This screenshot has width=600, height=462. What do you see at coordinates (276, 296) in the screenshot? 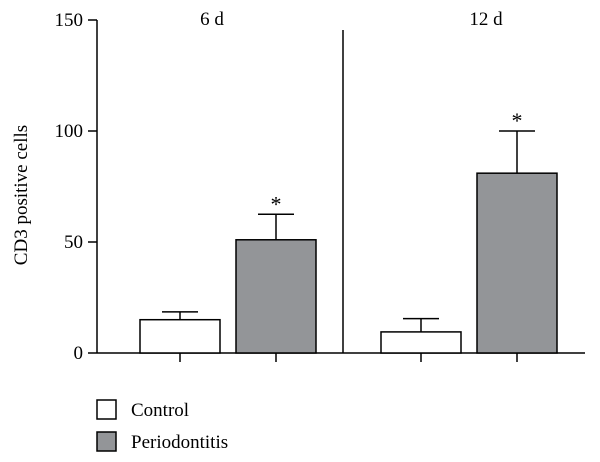
I see `bar-periodontitis-6d` at bounding box center [276, 296].